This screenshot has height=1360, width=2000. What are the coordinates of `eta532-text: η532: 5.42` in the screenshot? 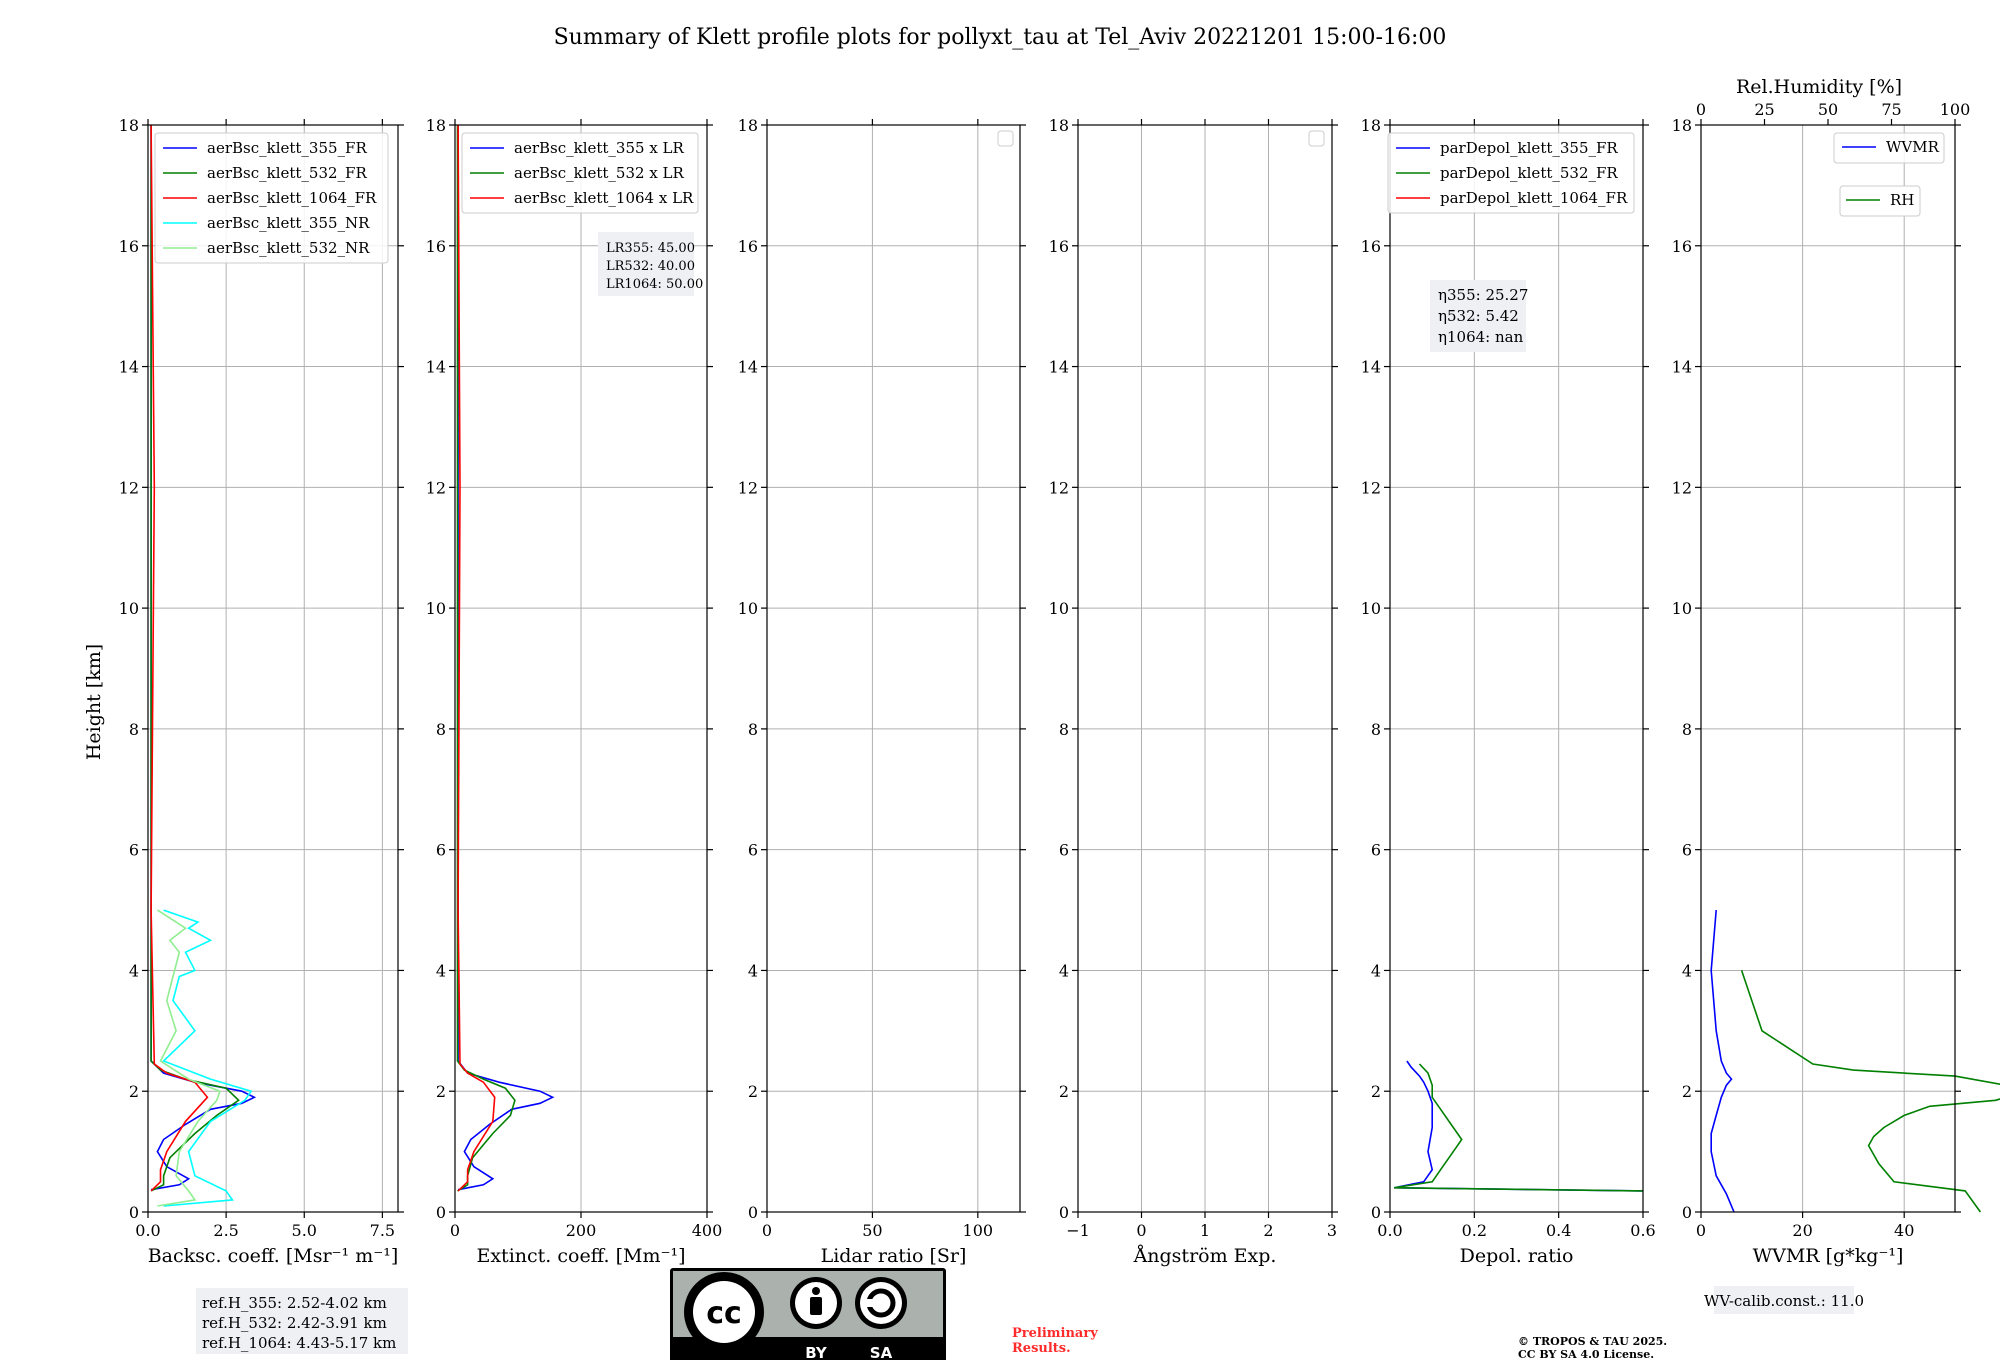 It's located at (1478, 316).